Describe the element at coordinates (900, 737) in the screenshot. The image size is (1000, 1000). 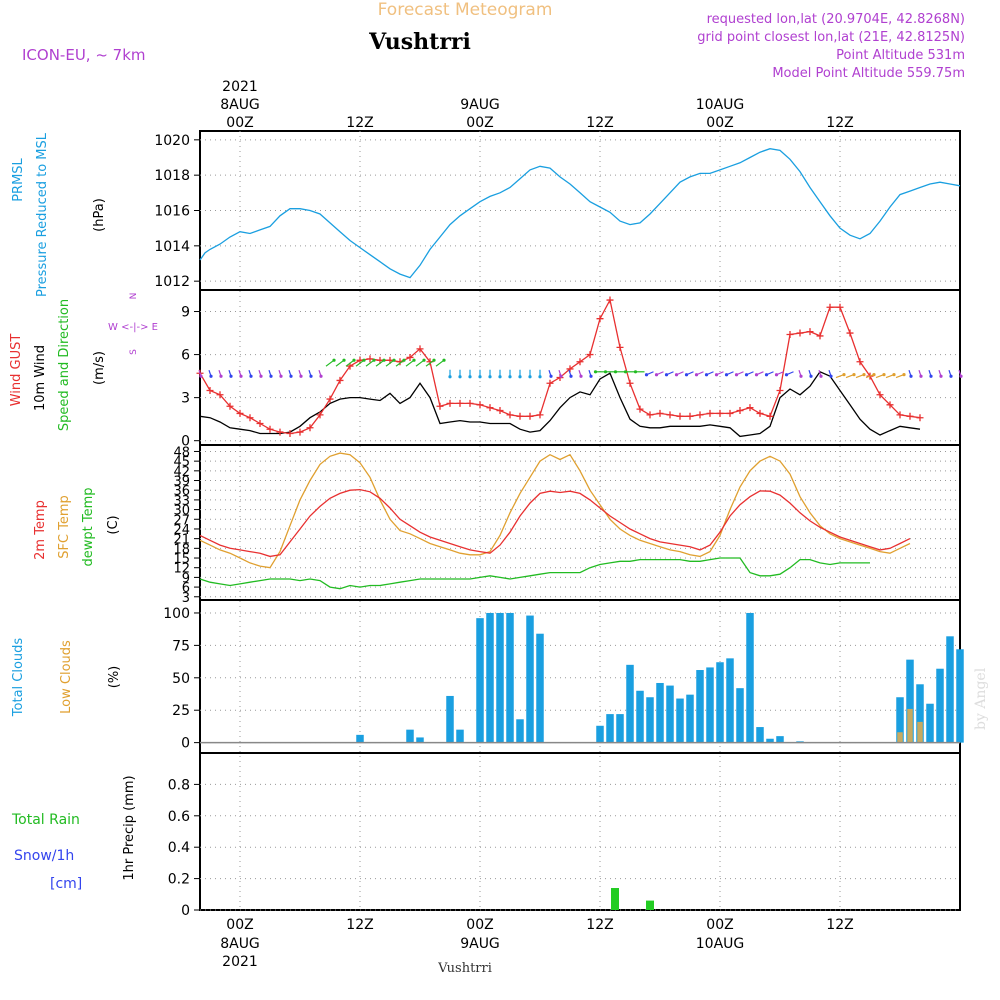
I see `low-cloud-bar` at that location.